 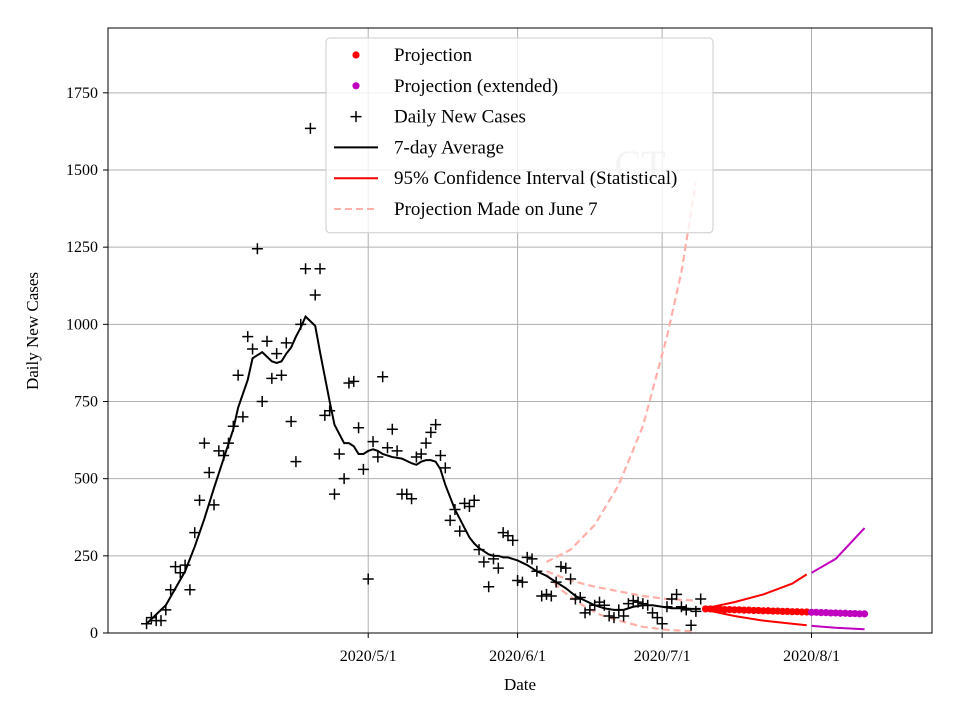 I want to click on y-tick-label: 0, so click(x=94, y=633).